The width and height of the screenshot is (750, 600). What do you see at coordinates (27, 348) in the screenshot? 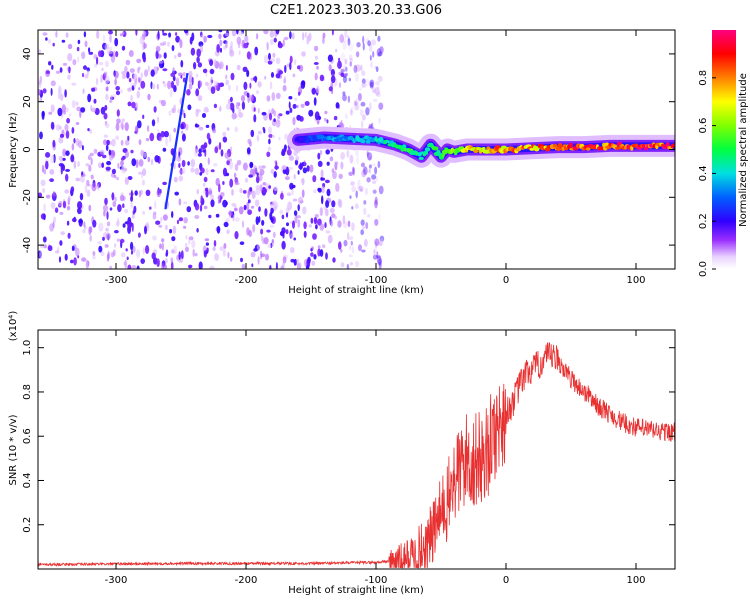
I see `y-tick-label: 1.0` at bounding box center [27, 348].